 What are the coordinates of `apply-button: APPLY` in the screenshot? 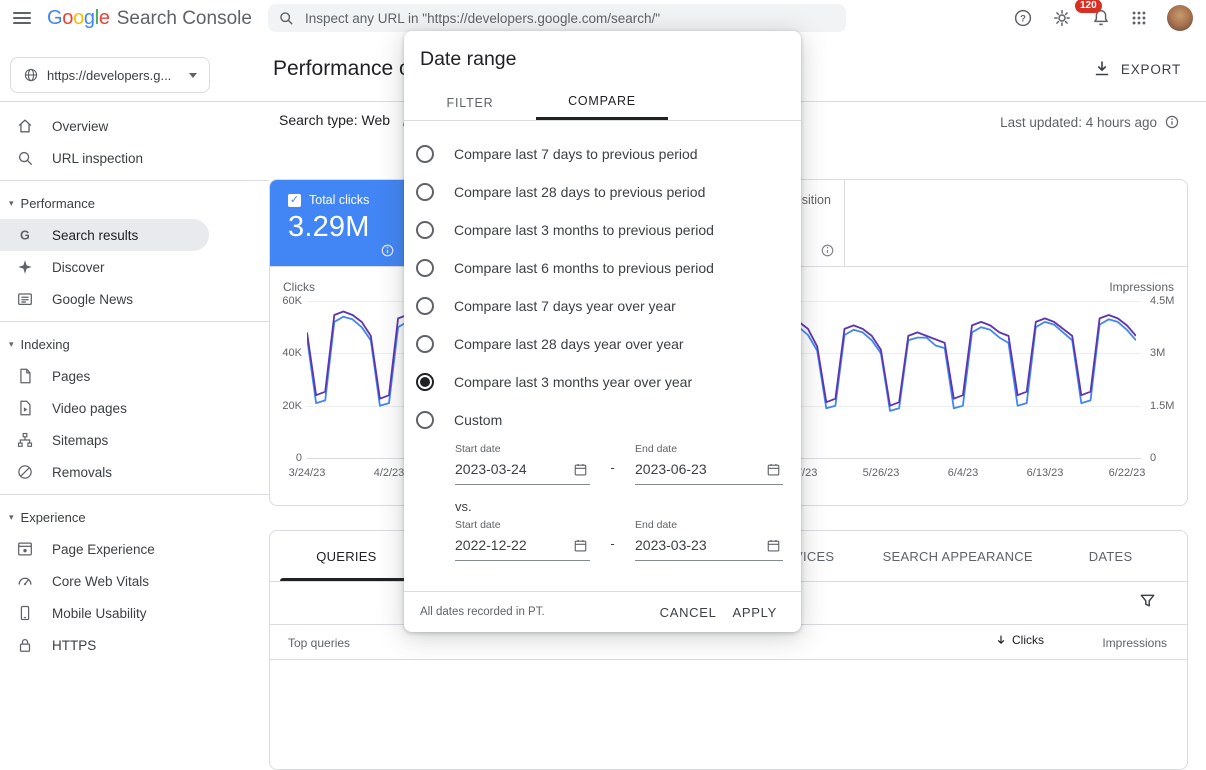 It's located at (754, 612).